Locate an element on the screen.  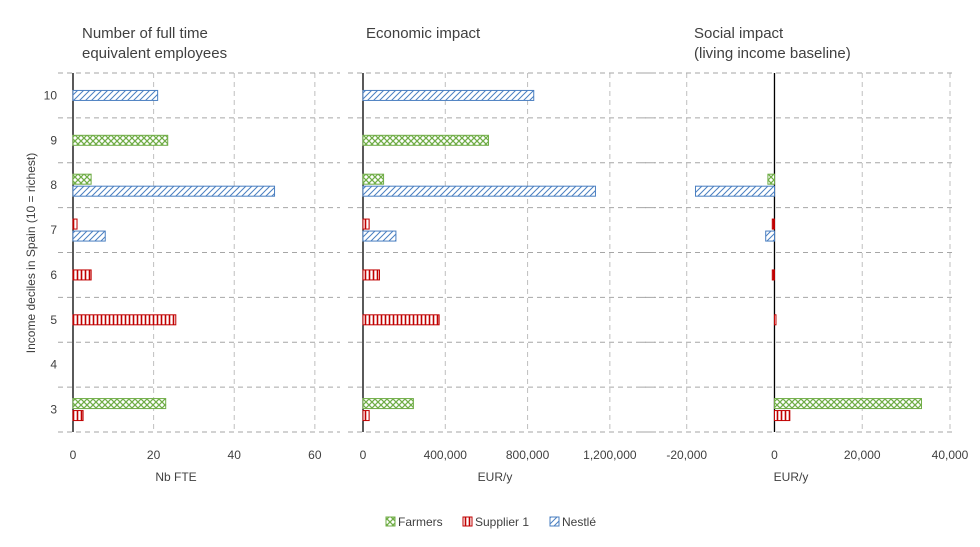
legend-label: Supplier 1 is located at coordinates (502, 522).